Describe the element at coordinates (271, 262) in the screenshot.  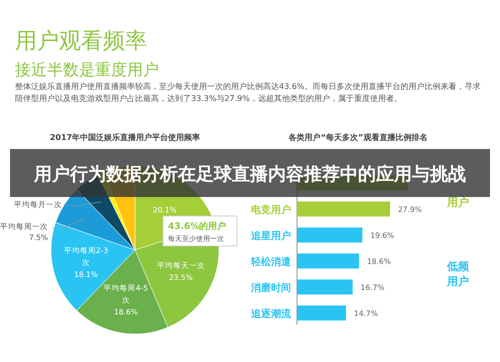
I see `y-tick-label: 轻松消遣` at that location.